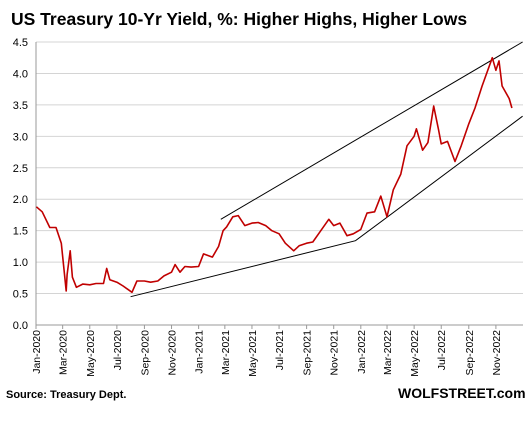  I want to click on y-tick-label: 1.0, so click(20, 263).